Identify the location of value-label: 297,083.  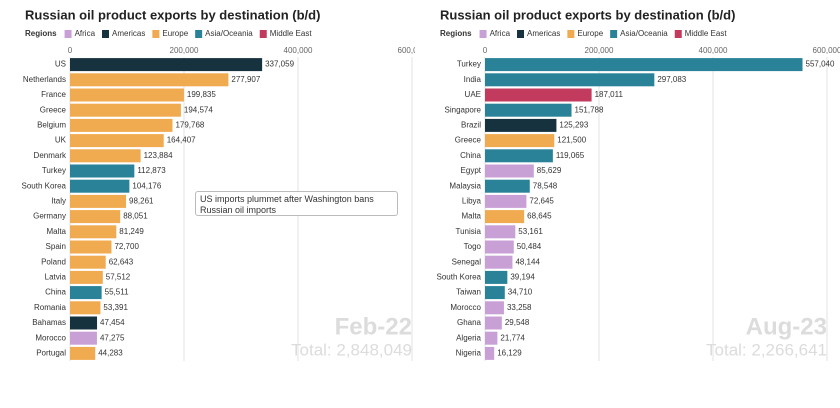
(671, 79).